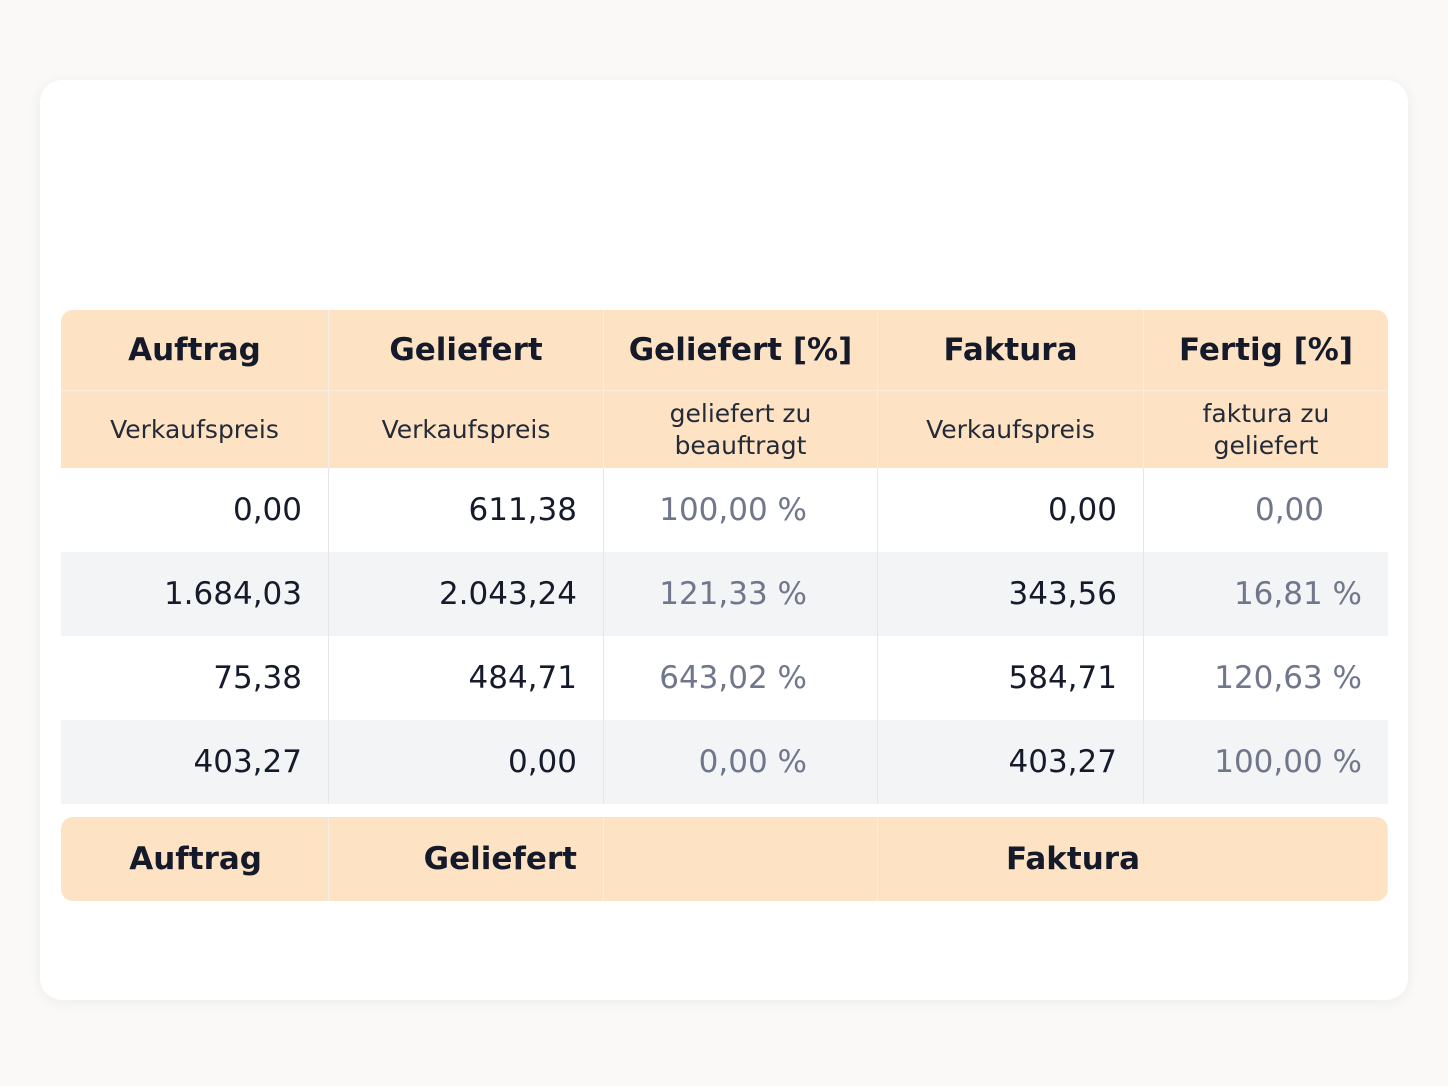  I want to click on subheader-faktura: Verkaufspreis, so click(1011, 429).